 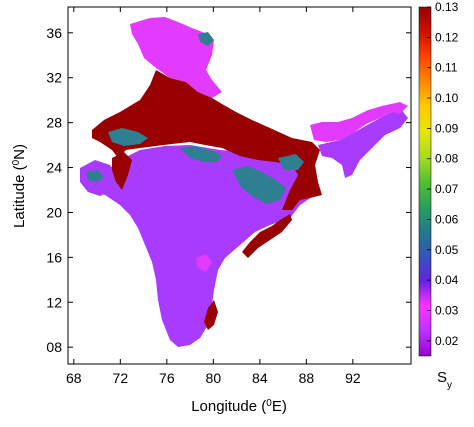 I want to click on y-axis-label: Latitude (0N), so click(x=20, y=186).